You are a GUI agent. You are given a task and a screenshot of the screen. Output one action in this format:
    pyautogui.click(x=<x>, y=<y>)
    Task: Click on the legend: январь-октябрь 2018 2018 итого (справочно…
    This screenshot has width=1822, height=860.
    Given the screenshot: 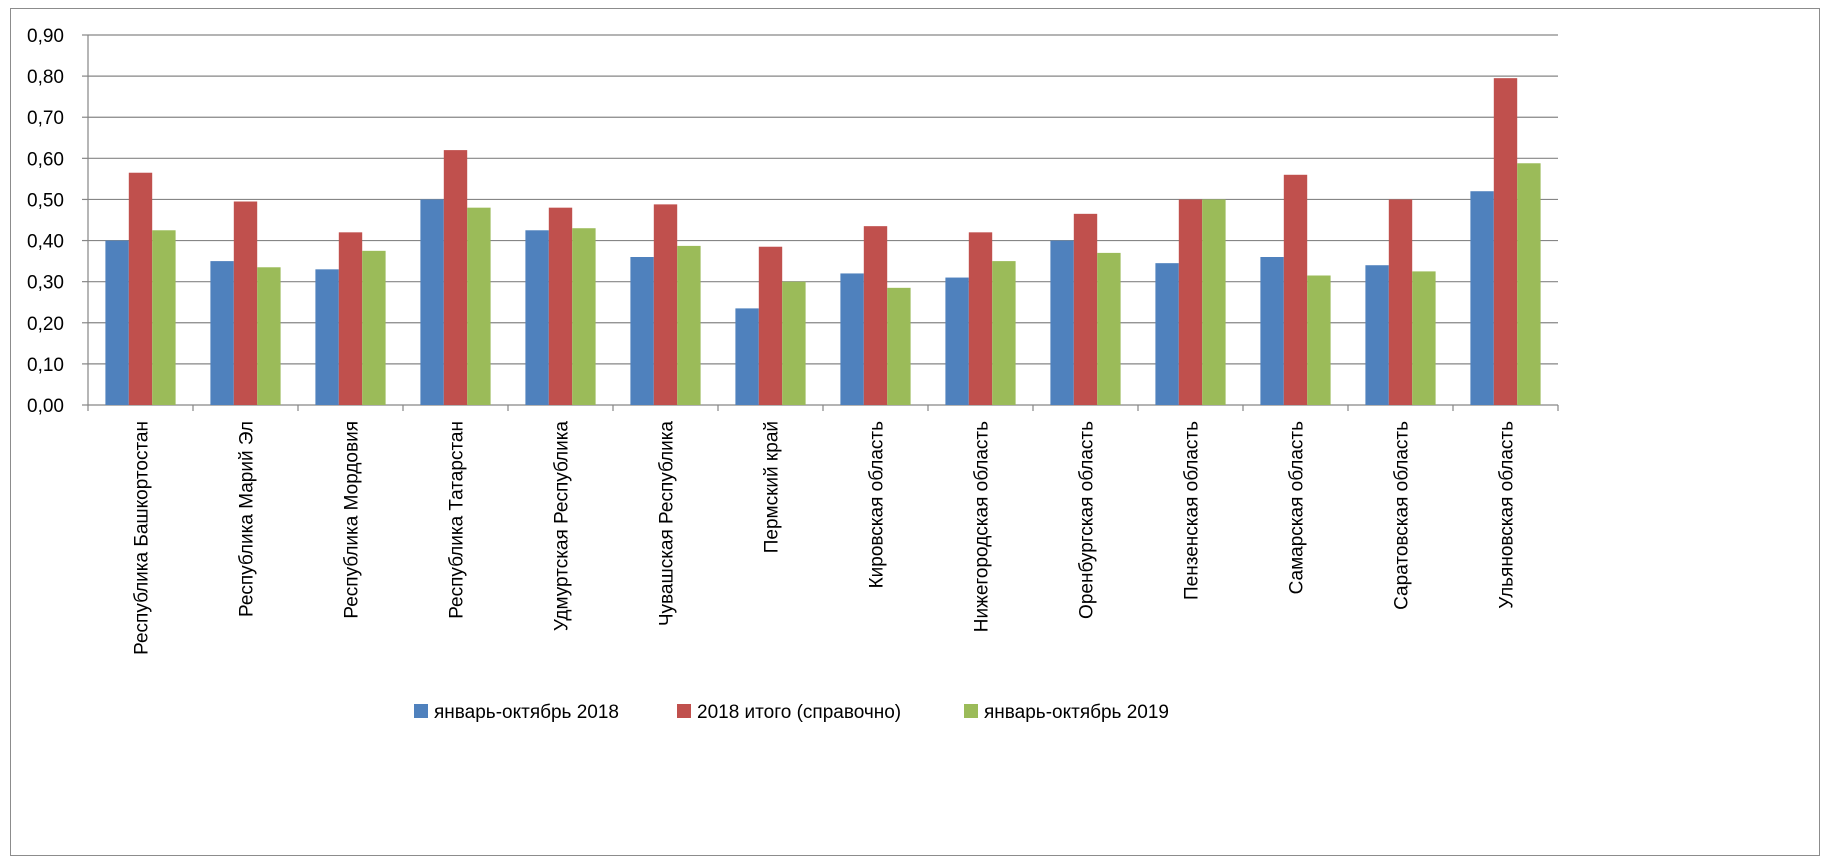 What is the action you would take?
    pyautogui.click(x=791, y=712)
    